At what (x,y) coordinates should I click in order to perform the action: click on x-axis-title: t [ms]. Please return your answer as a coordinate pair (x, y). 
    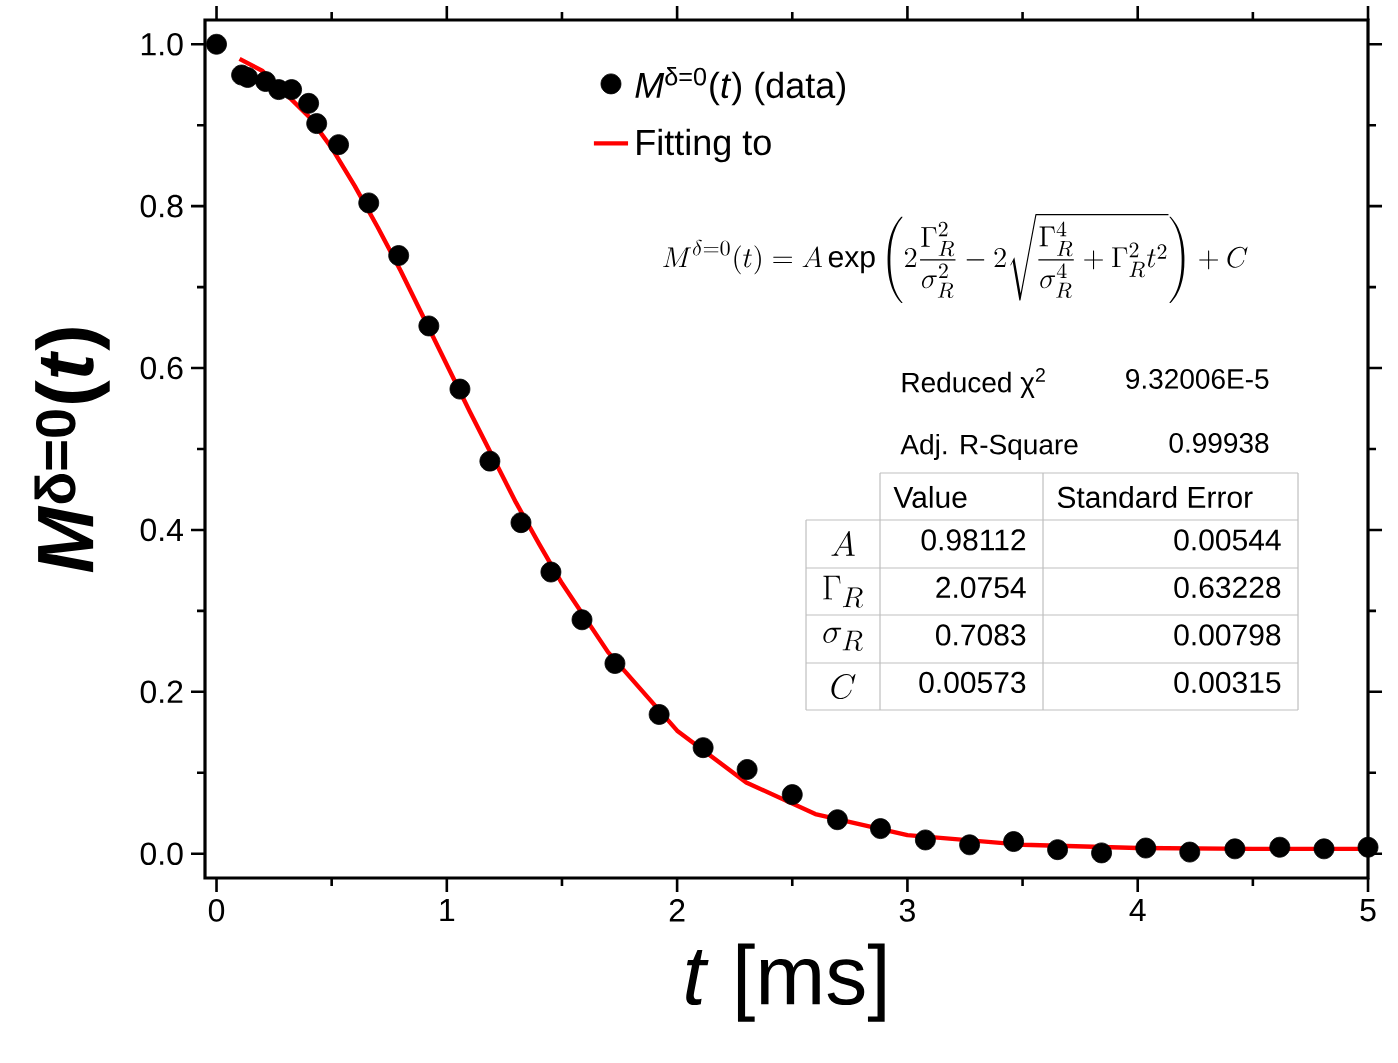
    Looking at the image, I should click on (785, 982).